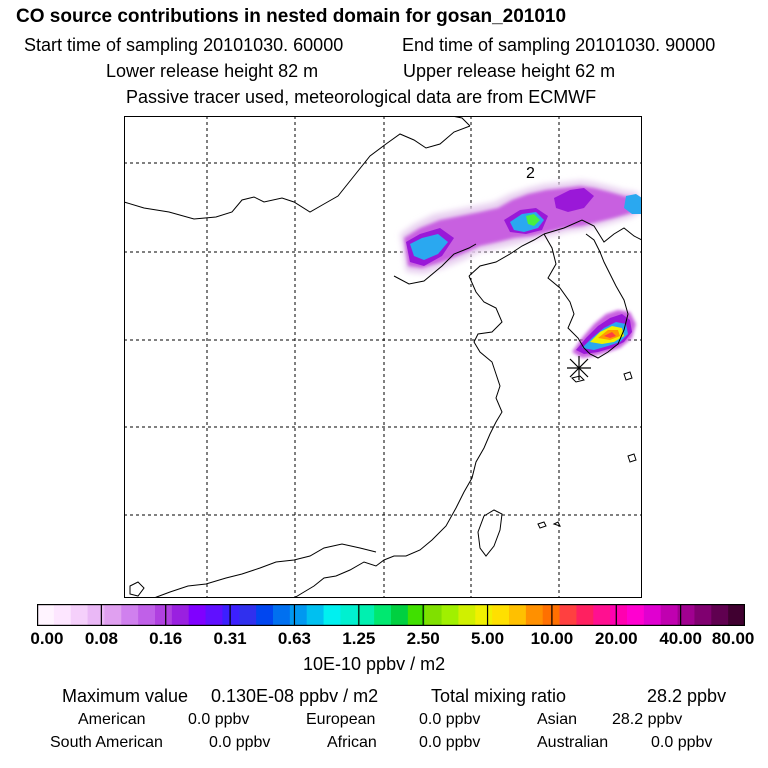 The width and height of the screenshot is (768, 768). I want to click on region-australian-value: 0.0 ppbv, so click(682, 742).